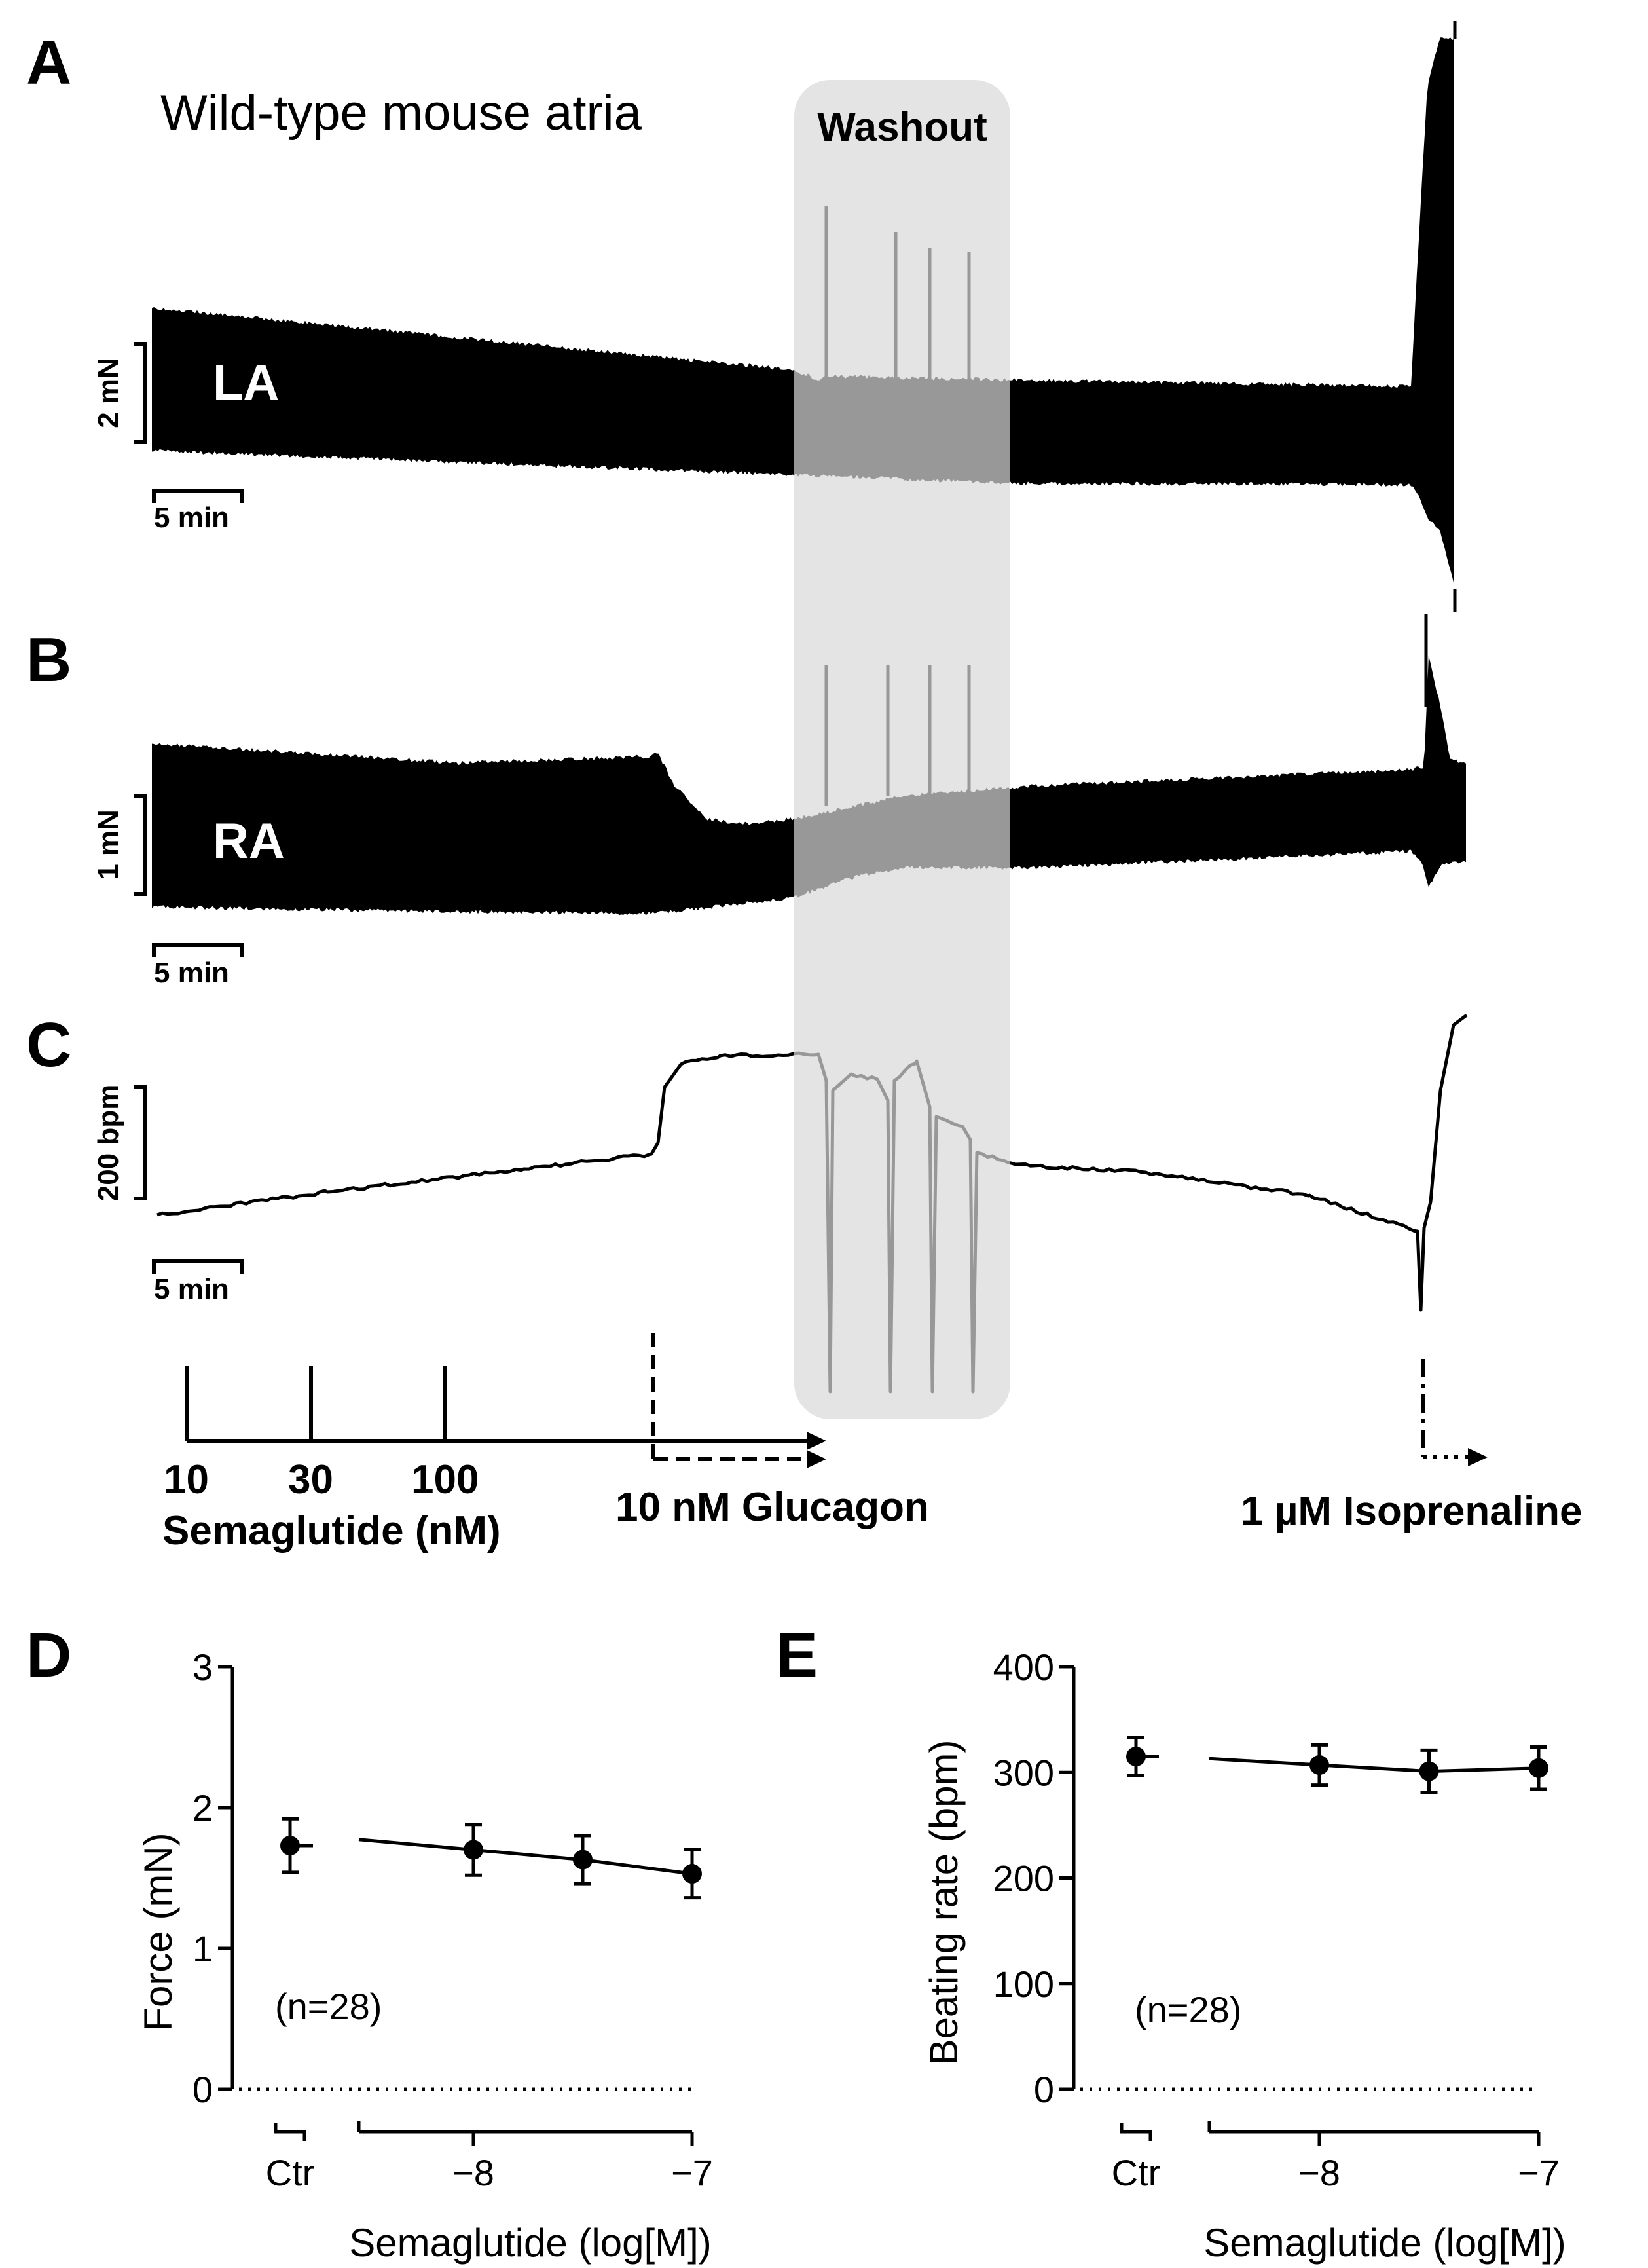 The height and width of the screenshot is (2268, 1648). I want to click on force-ytick-label: 1, so click(203, 1948).